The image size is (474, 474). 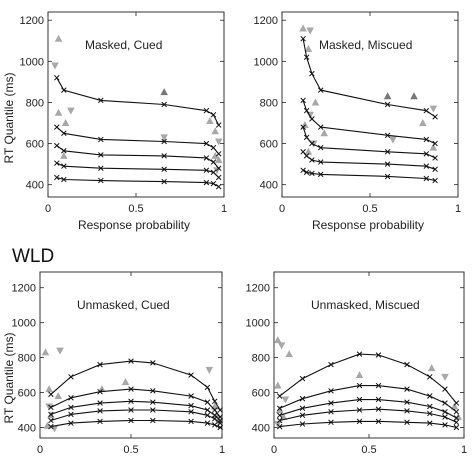 What do you see at coordinates (123, 45) in the screenshot?
I see `panel-title: Masked, Cued` at bounding box center [123, 45].